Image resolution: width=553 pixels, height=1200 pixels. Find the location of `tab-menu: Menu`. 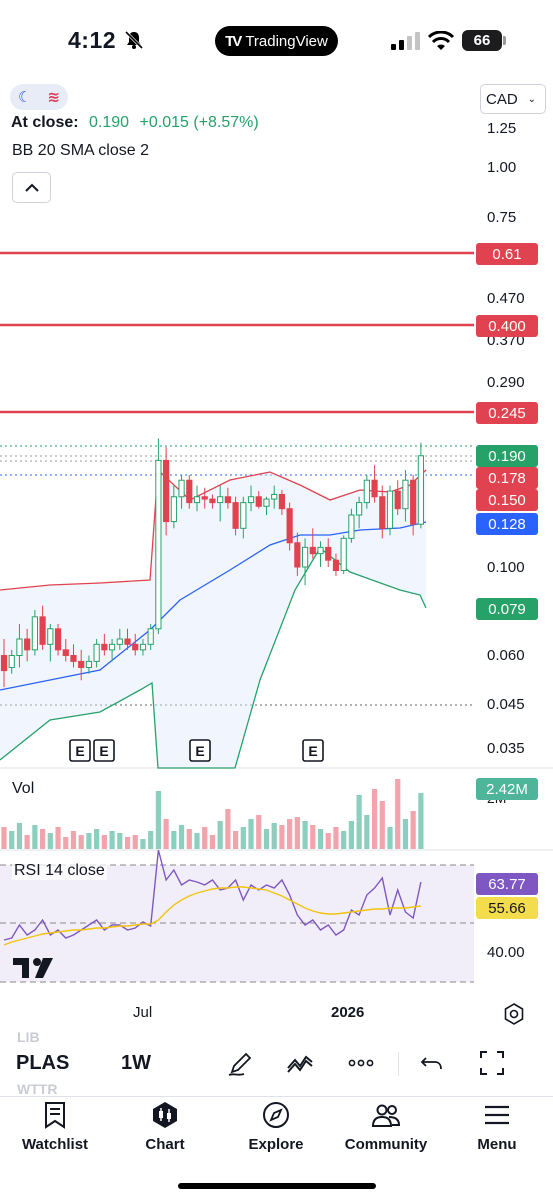

tab-menu: Menu is located at coordinates (497, 1131).